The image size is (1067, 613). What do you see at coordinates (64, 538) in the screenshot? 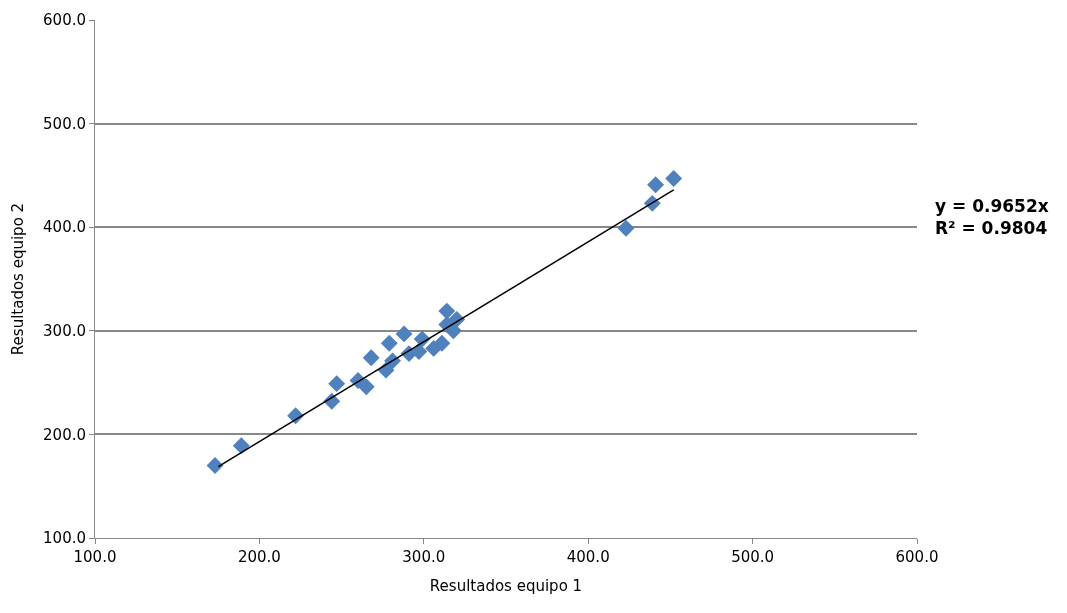
I see `y-tick-label: 100.0` at bounding box center [64, 538].